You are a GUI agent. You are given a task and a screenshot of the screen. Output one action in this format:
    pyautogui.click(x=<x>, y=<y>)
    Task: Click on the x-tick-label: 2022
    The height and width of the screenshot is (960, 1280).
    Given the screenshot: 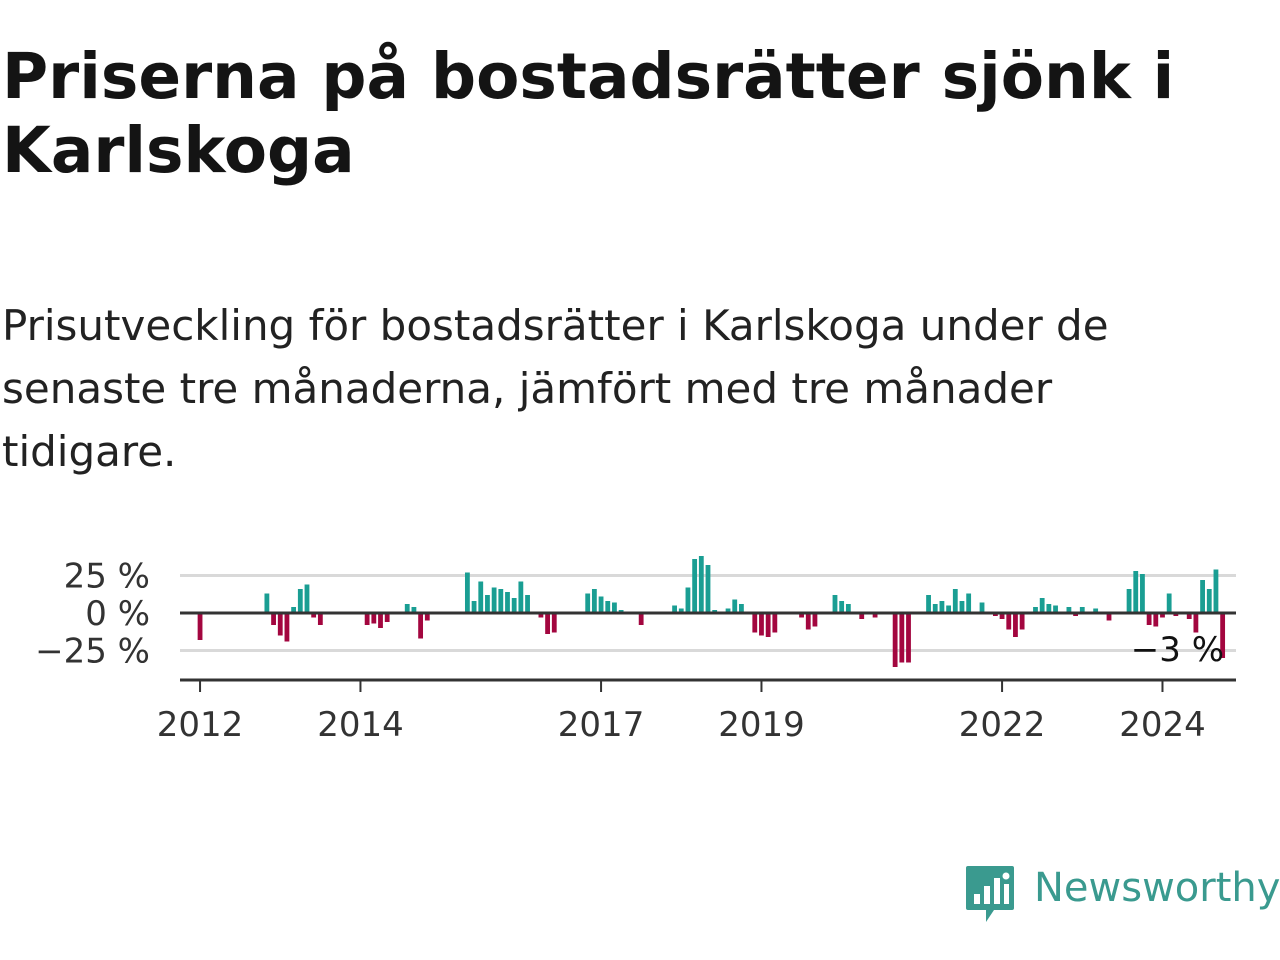 What is the action you would take?
    pyautogui.click(x=1002, y=725)
    